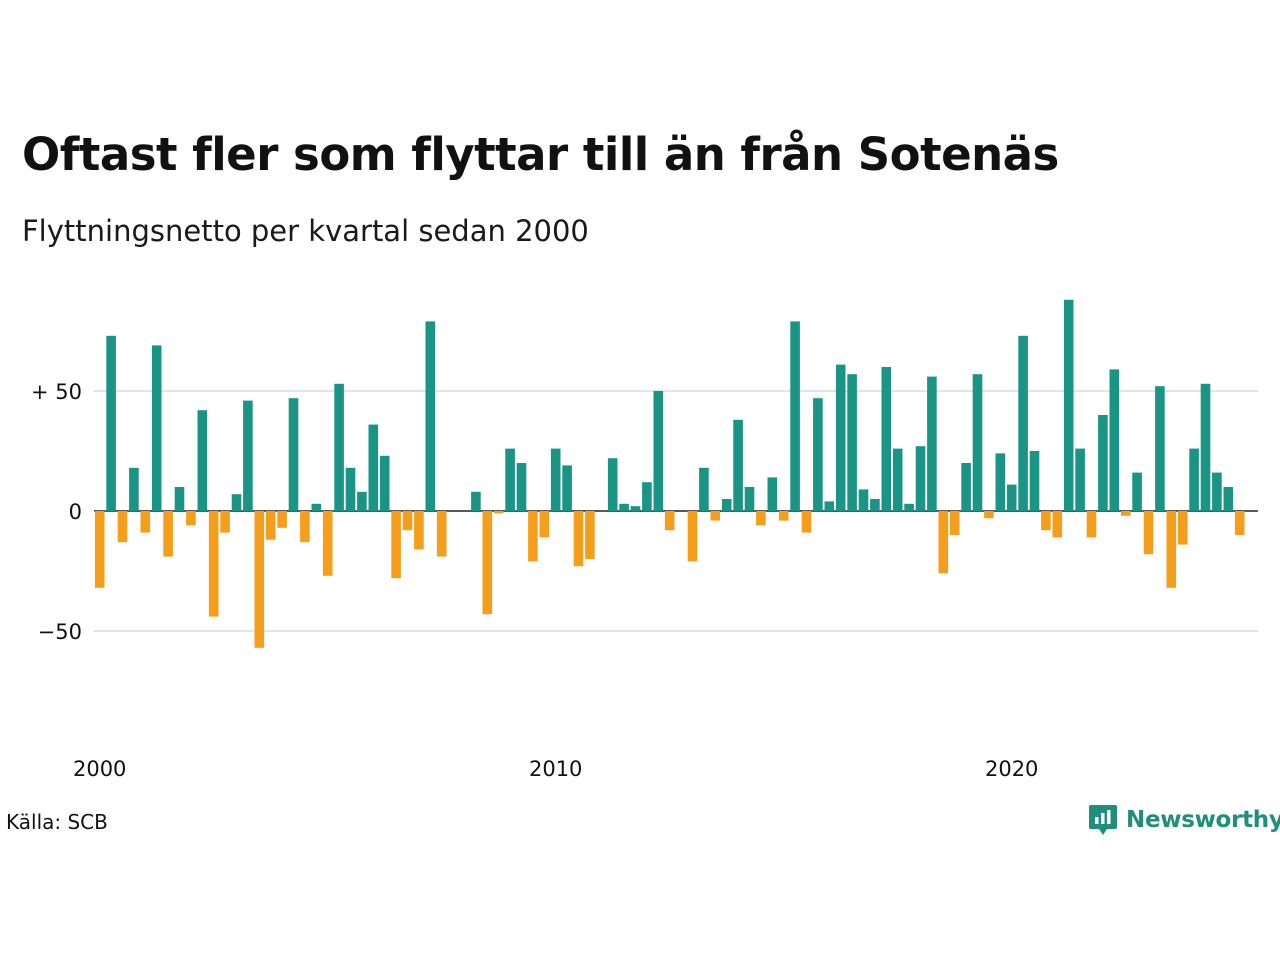 Image resolution: width=1280 pixels, height=960 pixels. I want to click on x-tick-label: 2020, so click(1011, 769).